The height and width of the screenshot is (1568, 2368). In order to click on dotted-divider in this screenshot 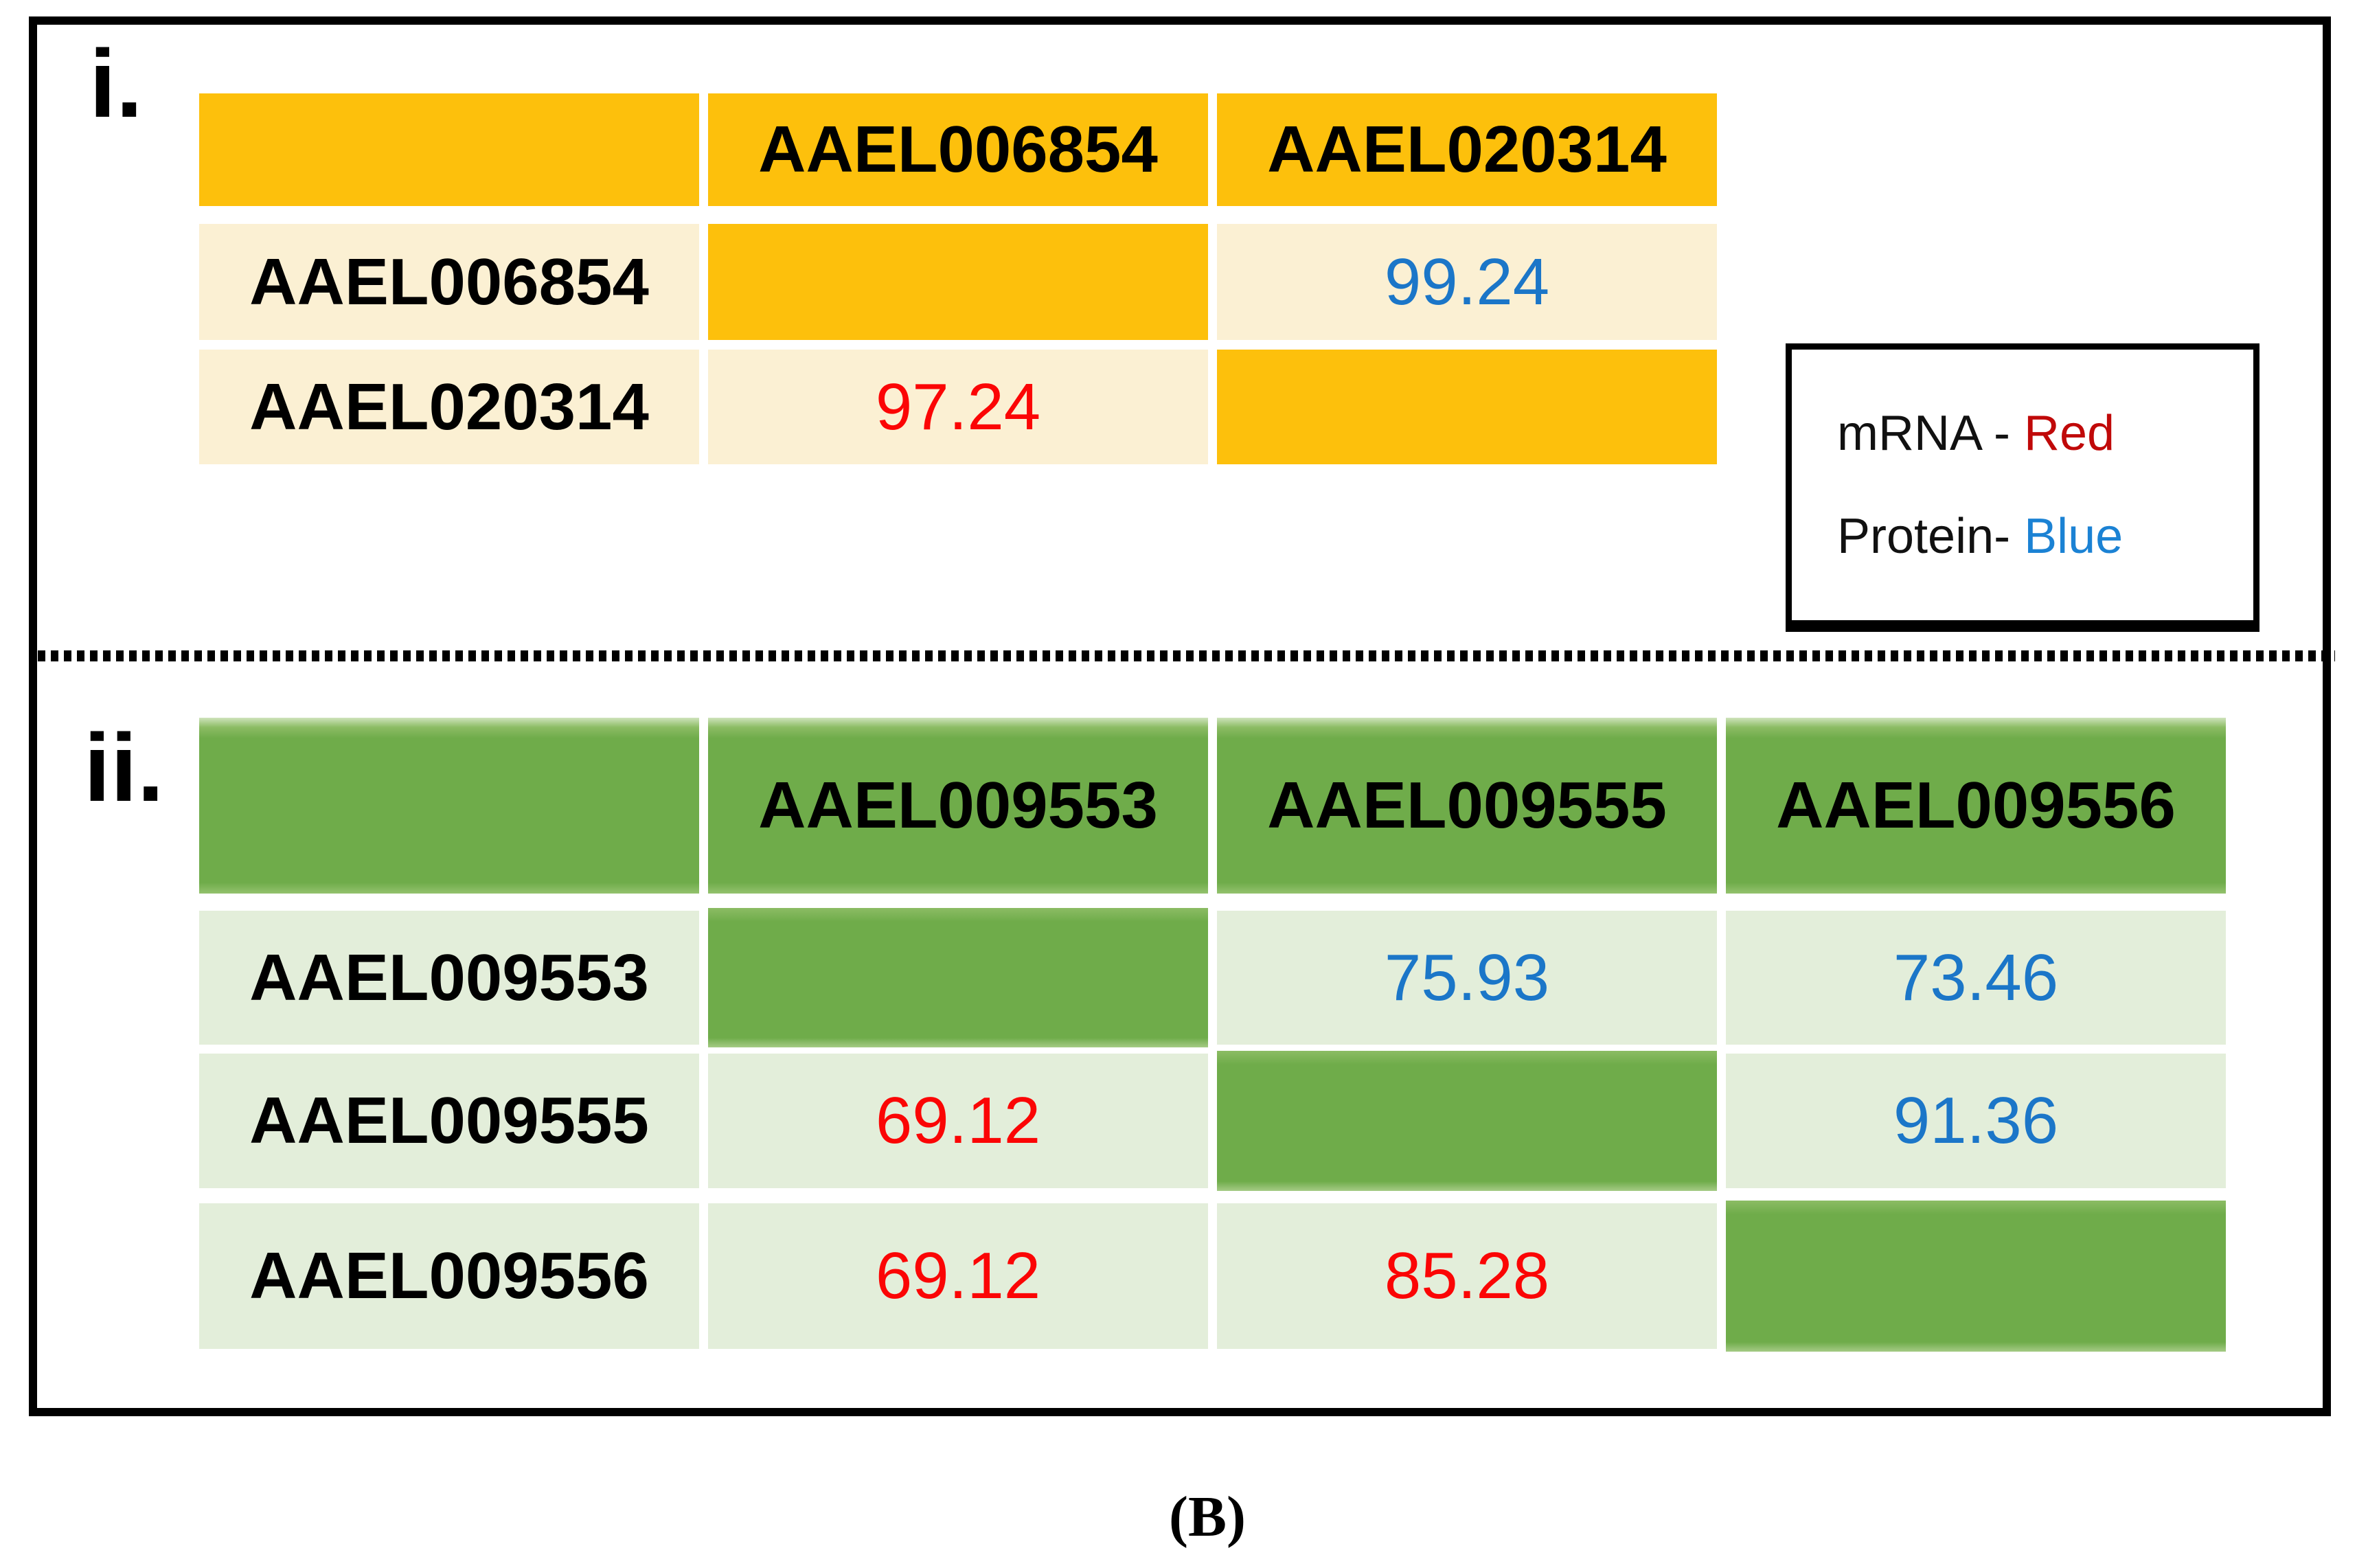, I will do `click(1186, 655)`.